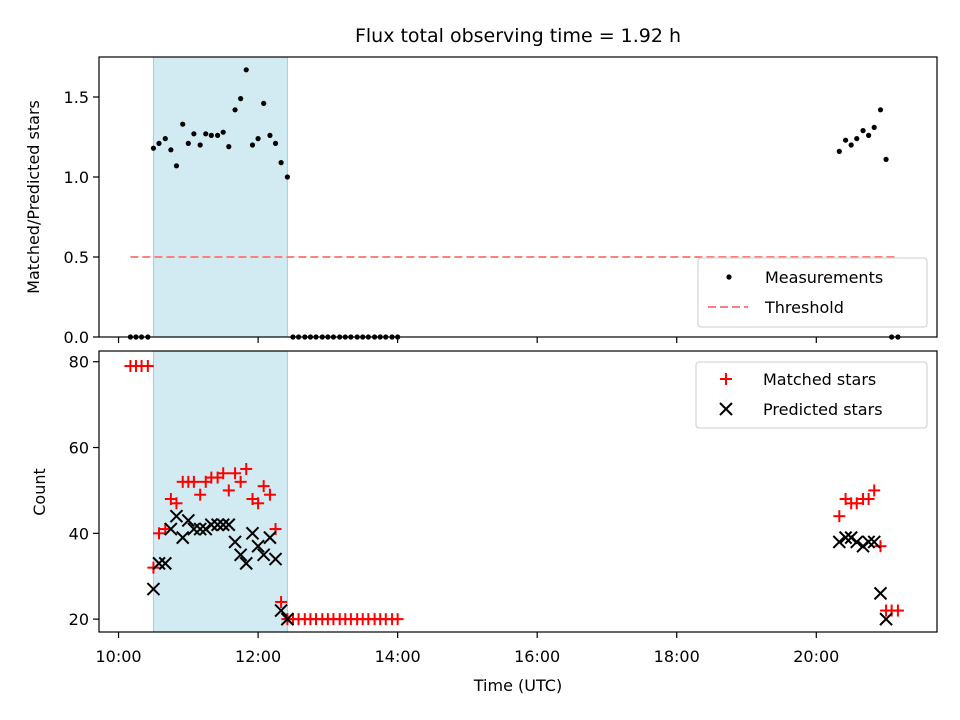 This screenshot has height=720, width=960. What do you see at coordinates (81, 217) in the screenshot?
I see `ratio-y-axis: 0.0 0.5 1.0 1.5` at bounding box center [81, 217].